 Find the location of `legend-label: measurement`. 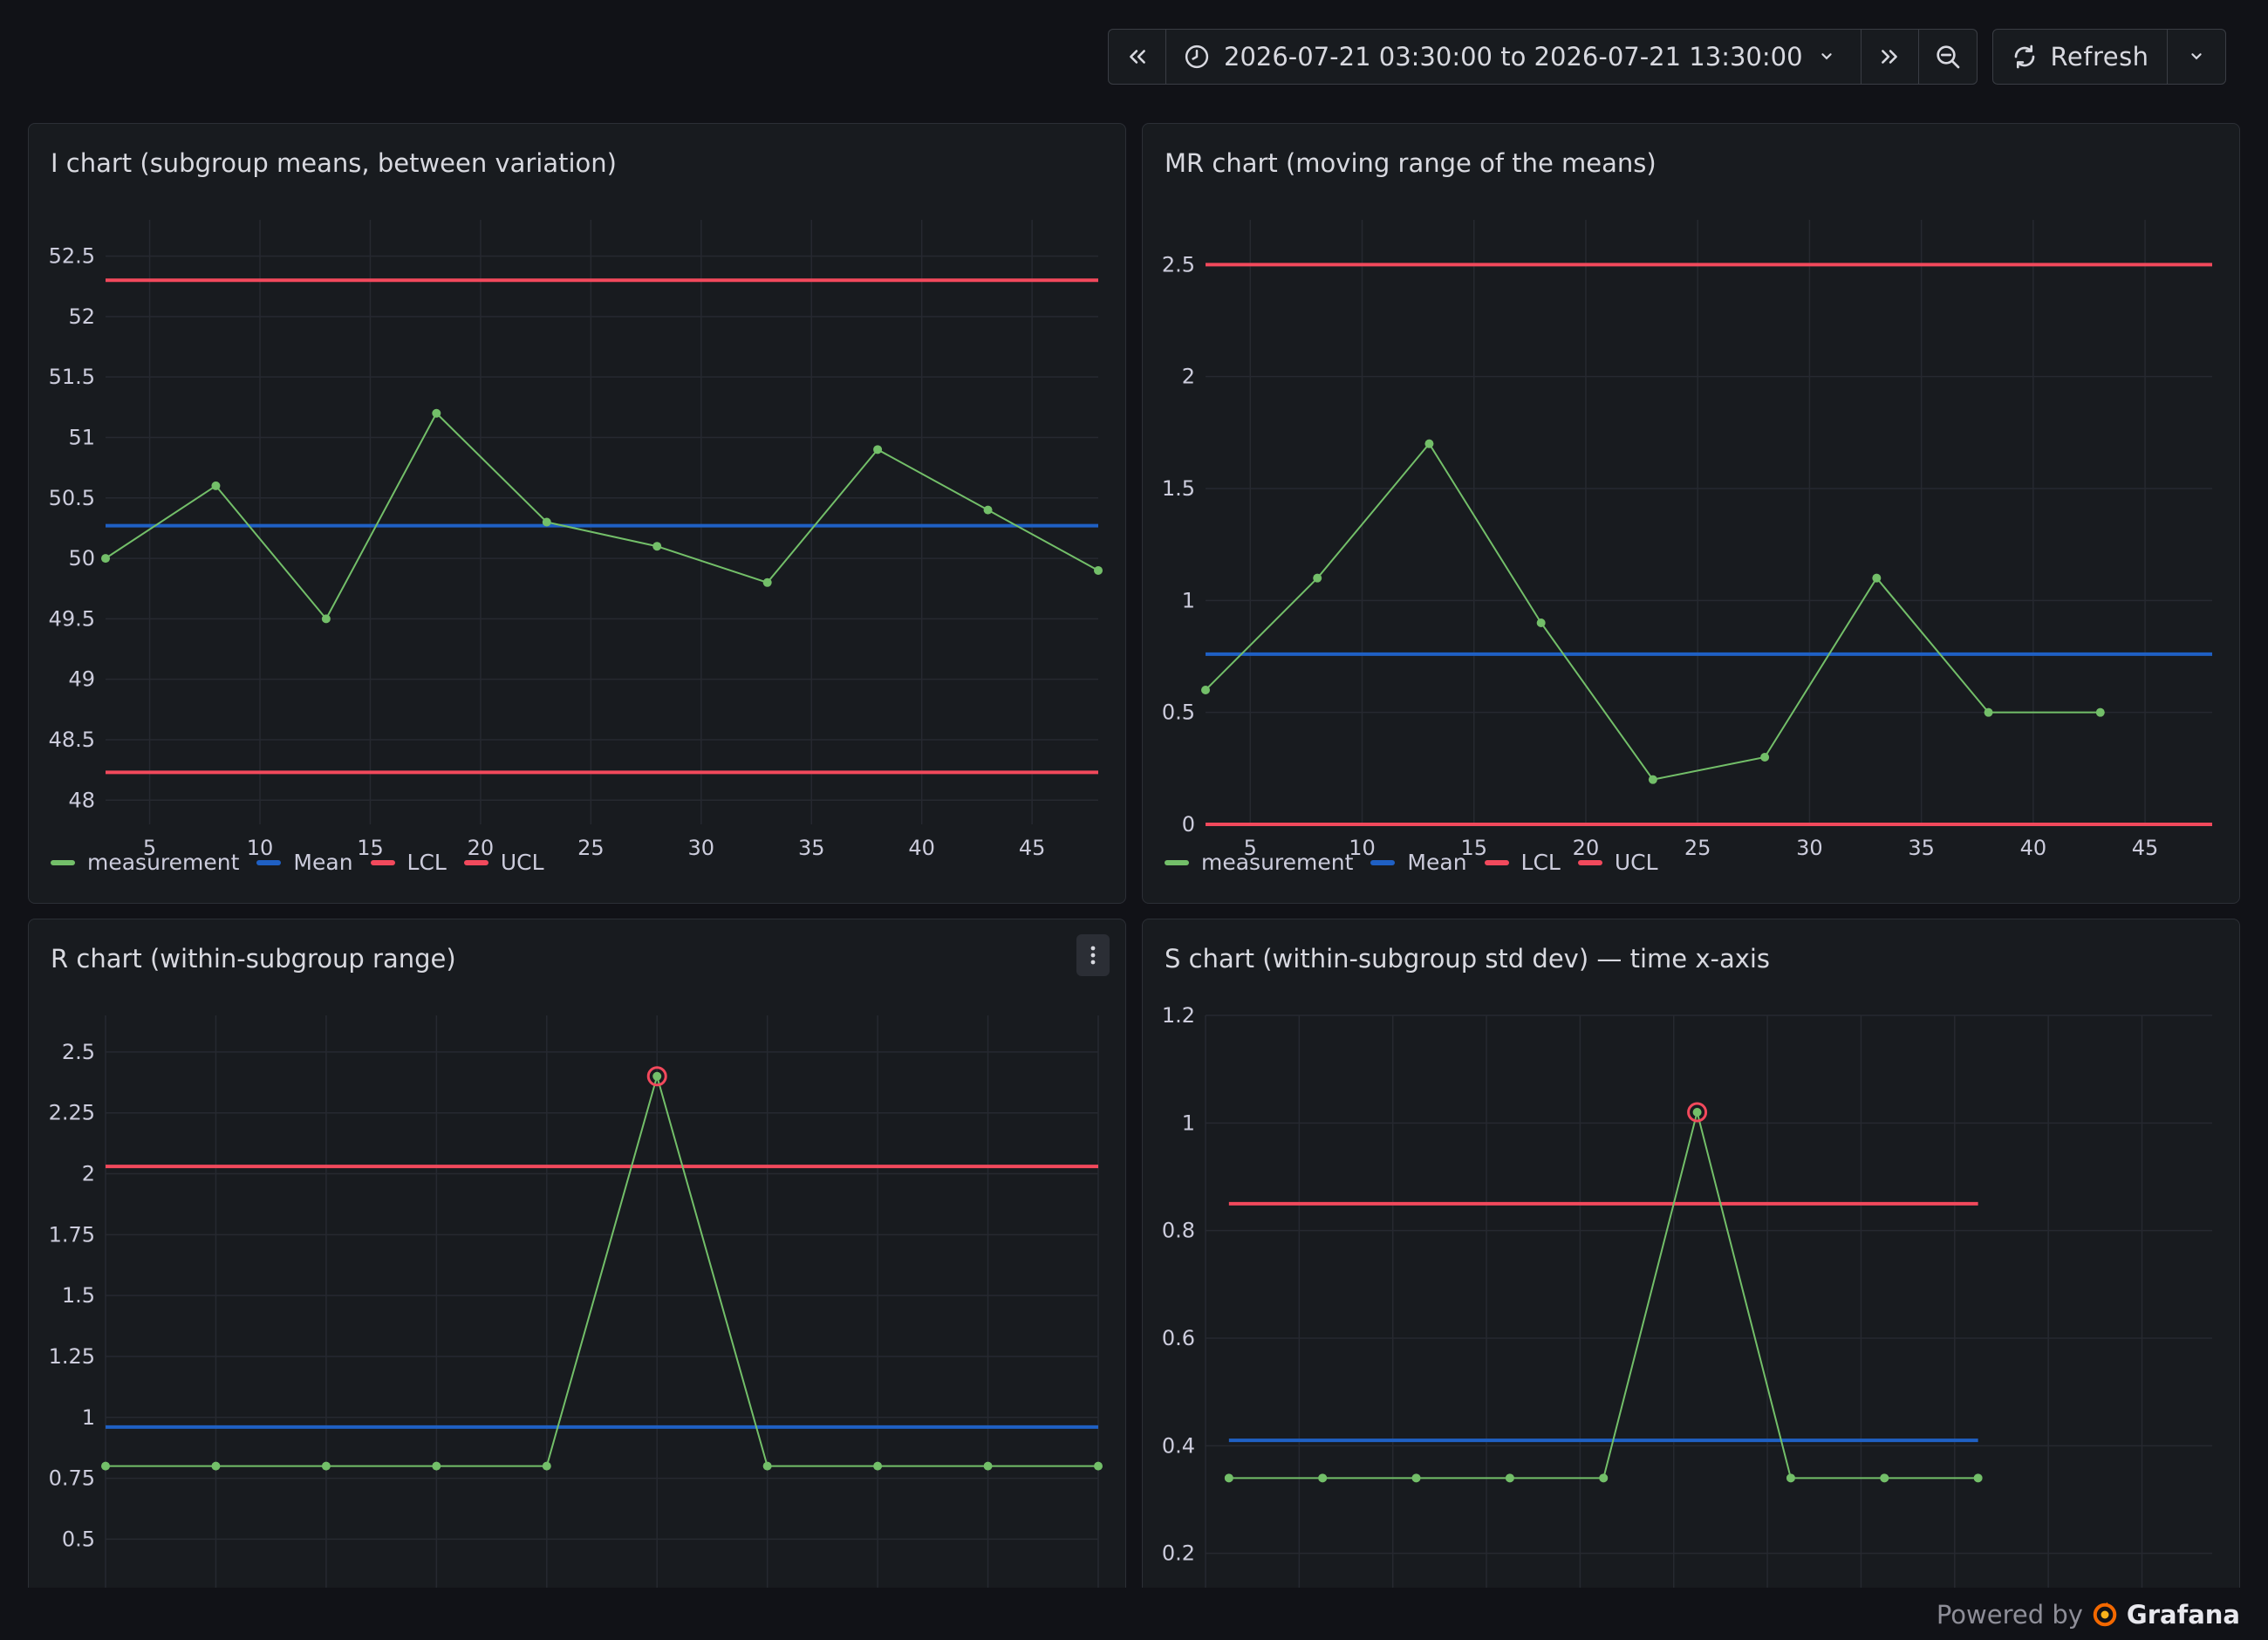

legend-label: measurement is located at coordinates (1277, 862).